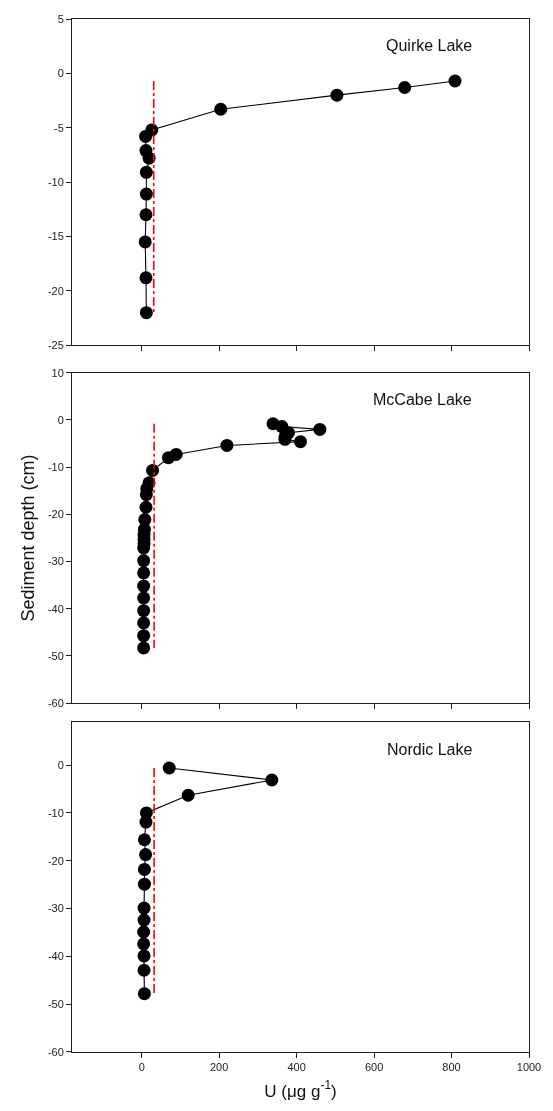 The width and height of the screenshot is (553, 1111). What do you see at coordinates (57, 372) in the screenshot?
I see `y-tick-label: 10` at bounding box center [57, 372].